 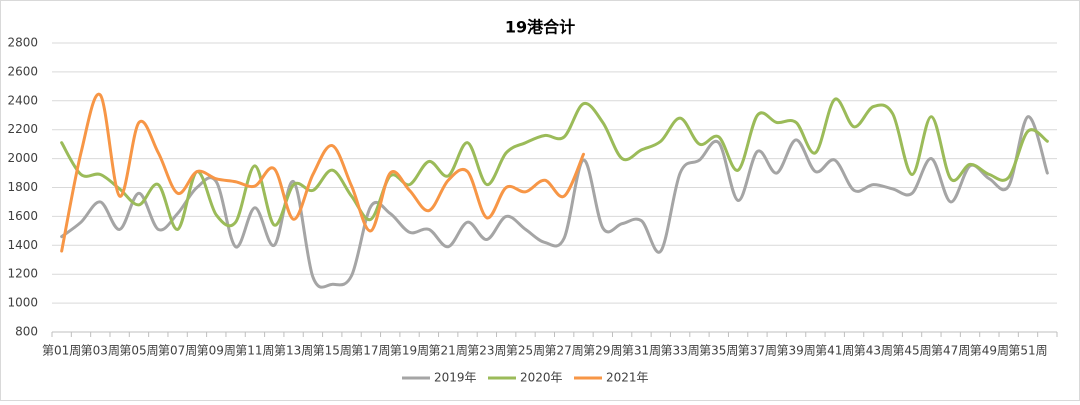 I want to click on x-tick-label: 第39周, so click(x=795, y=351).